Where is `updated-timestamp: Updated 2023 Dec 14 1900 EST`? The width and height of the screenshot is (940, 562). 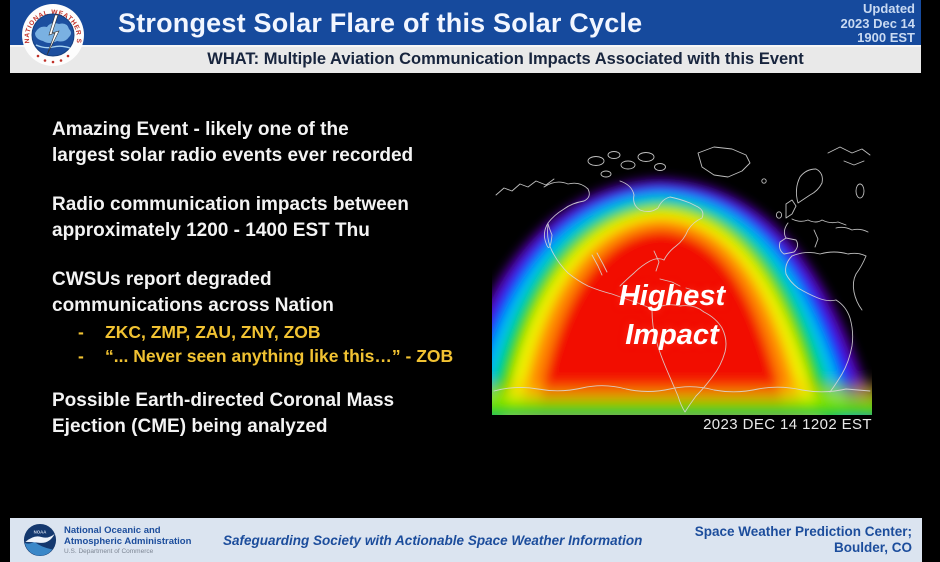
updated-timestamp: Updated 2023 Dec 14 1900 EST is located at coordinates (877, 23).